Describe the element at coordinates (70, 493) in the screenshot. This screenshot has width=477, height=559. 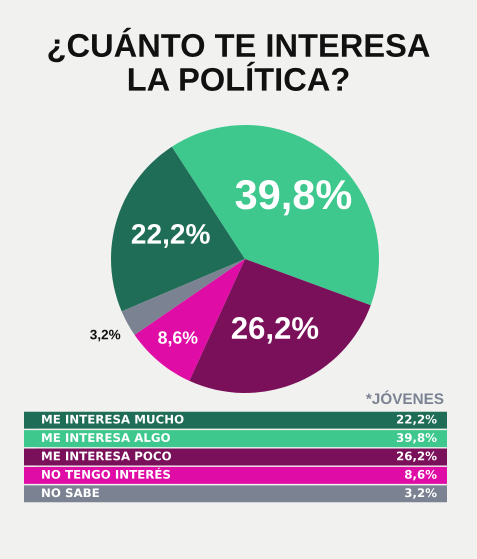
I see `legend-label: NO SABE` at that location.